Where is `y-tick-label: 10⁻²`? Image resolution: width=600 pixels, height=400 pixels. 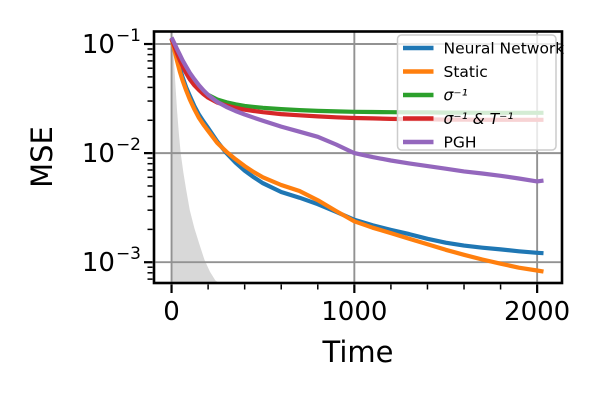
y-tick-label: 10⁻² is located at coordinates (111, 152).